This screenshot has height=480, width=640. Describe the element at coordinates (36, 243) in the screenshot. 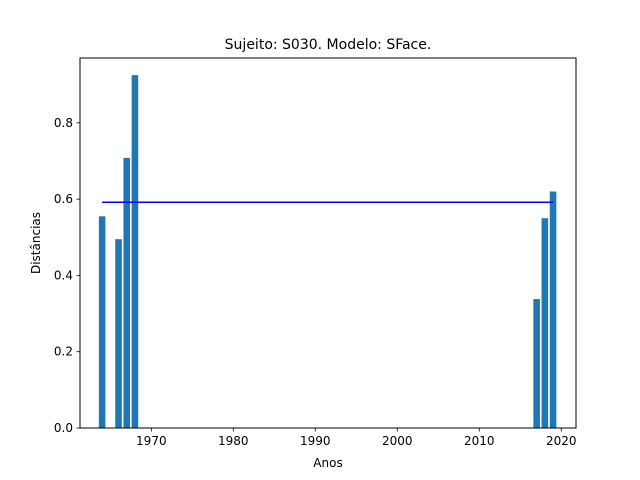

I see `y-axis-label: Distâncias` at that location.